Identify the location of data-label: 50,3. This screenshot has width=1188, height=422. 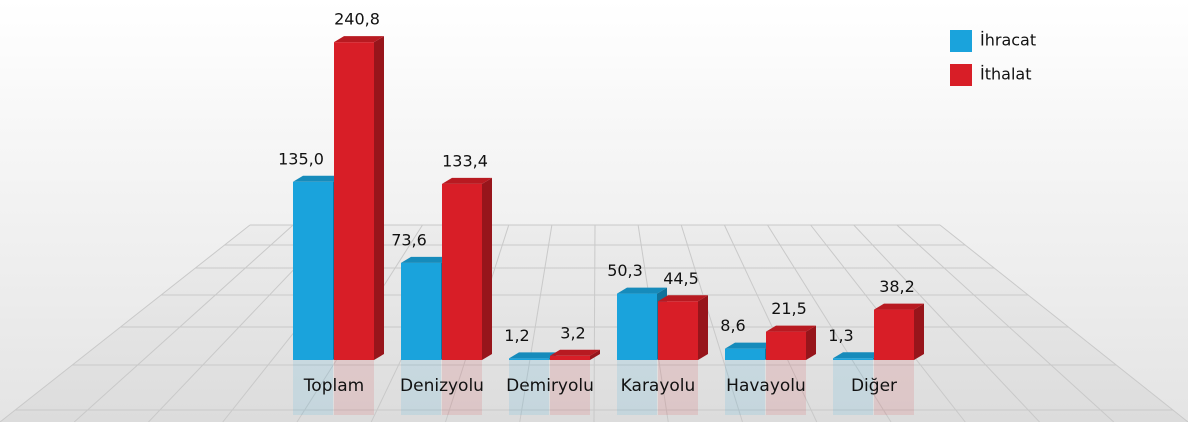
(625, 270).